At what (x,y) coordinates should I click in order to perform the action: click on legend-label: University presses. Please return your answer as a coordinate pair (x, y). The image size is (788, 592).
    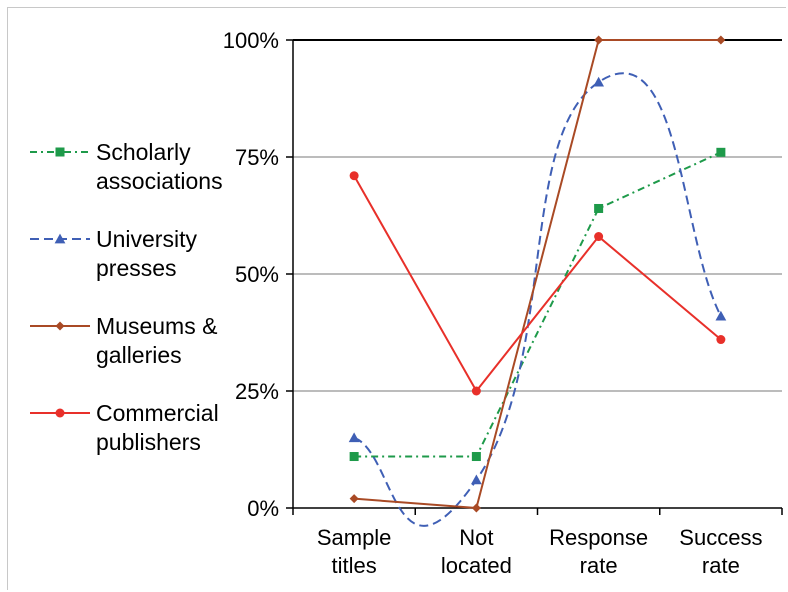
    Looking at the image, I should click on (146, 253).